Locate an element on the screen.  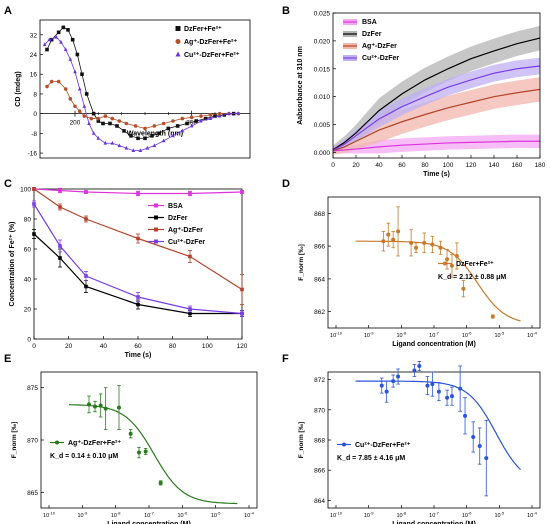
y-tick-label: 866 is located at coordinates (319, 247).